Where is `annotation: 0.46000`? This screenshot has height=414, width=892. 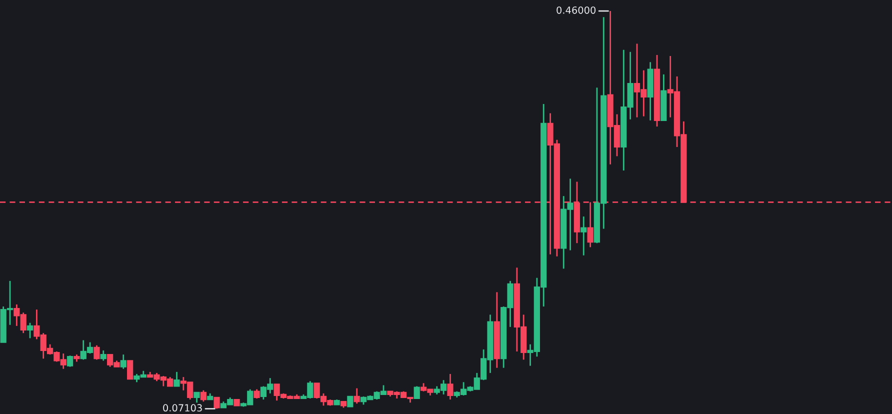 annotation: 0.46000 is located at coordinates (576, 10).